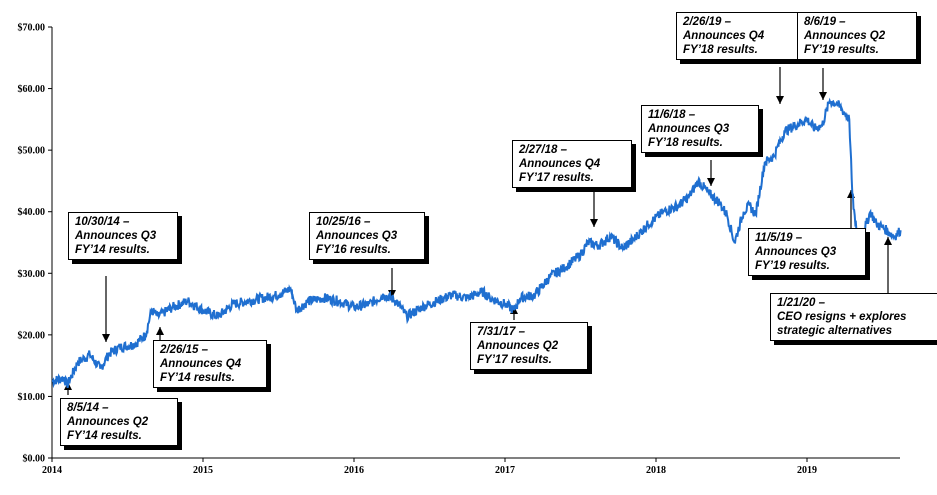 The width and height of the screenshot is (937, 495). Describe the element at coordinates (203, 470) in the screenshot. I see `x-tick-label: 2015` at that location.